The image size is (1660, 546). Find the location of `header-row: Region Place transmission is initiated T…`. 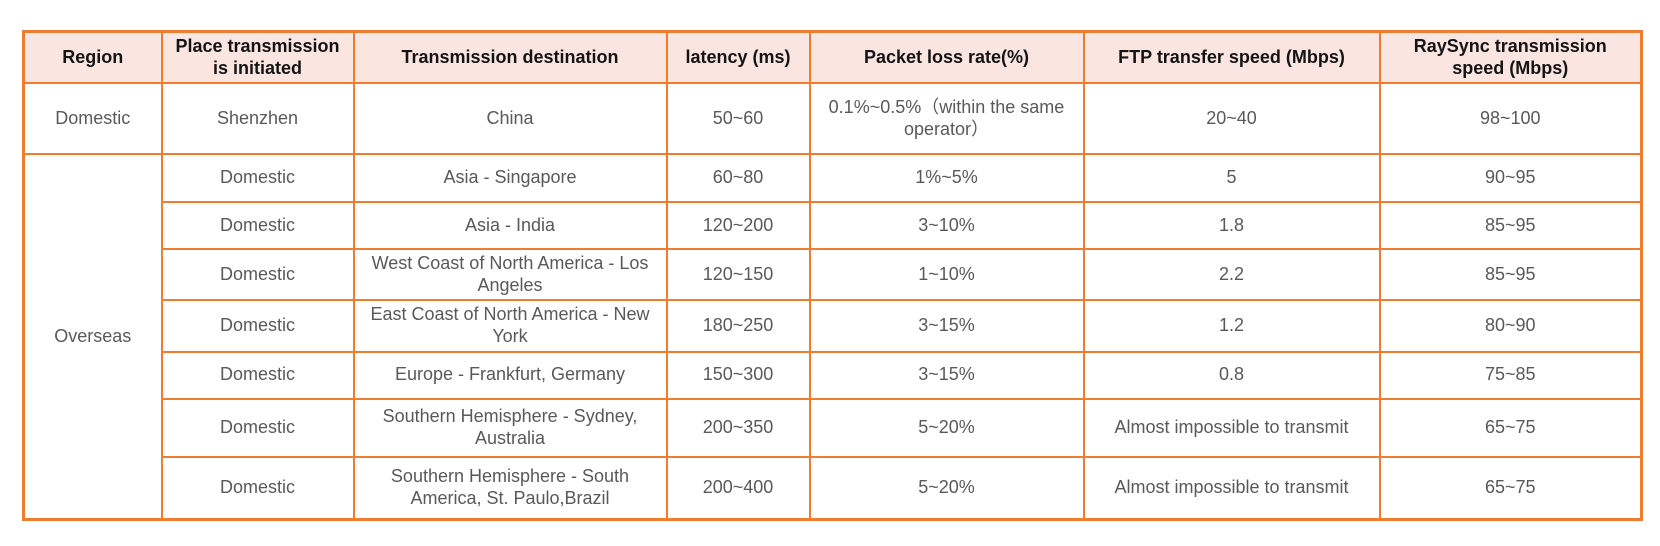

header-row: Region Place transmission is initiated T… is located at coordinates (832, 57).